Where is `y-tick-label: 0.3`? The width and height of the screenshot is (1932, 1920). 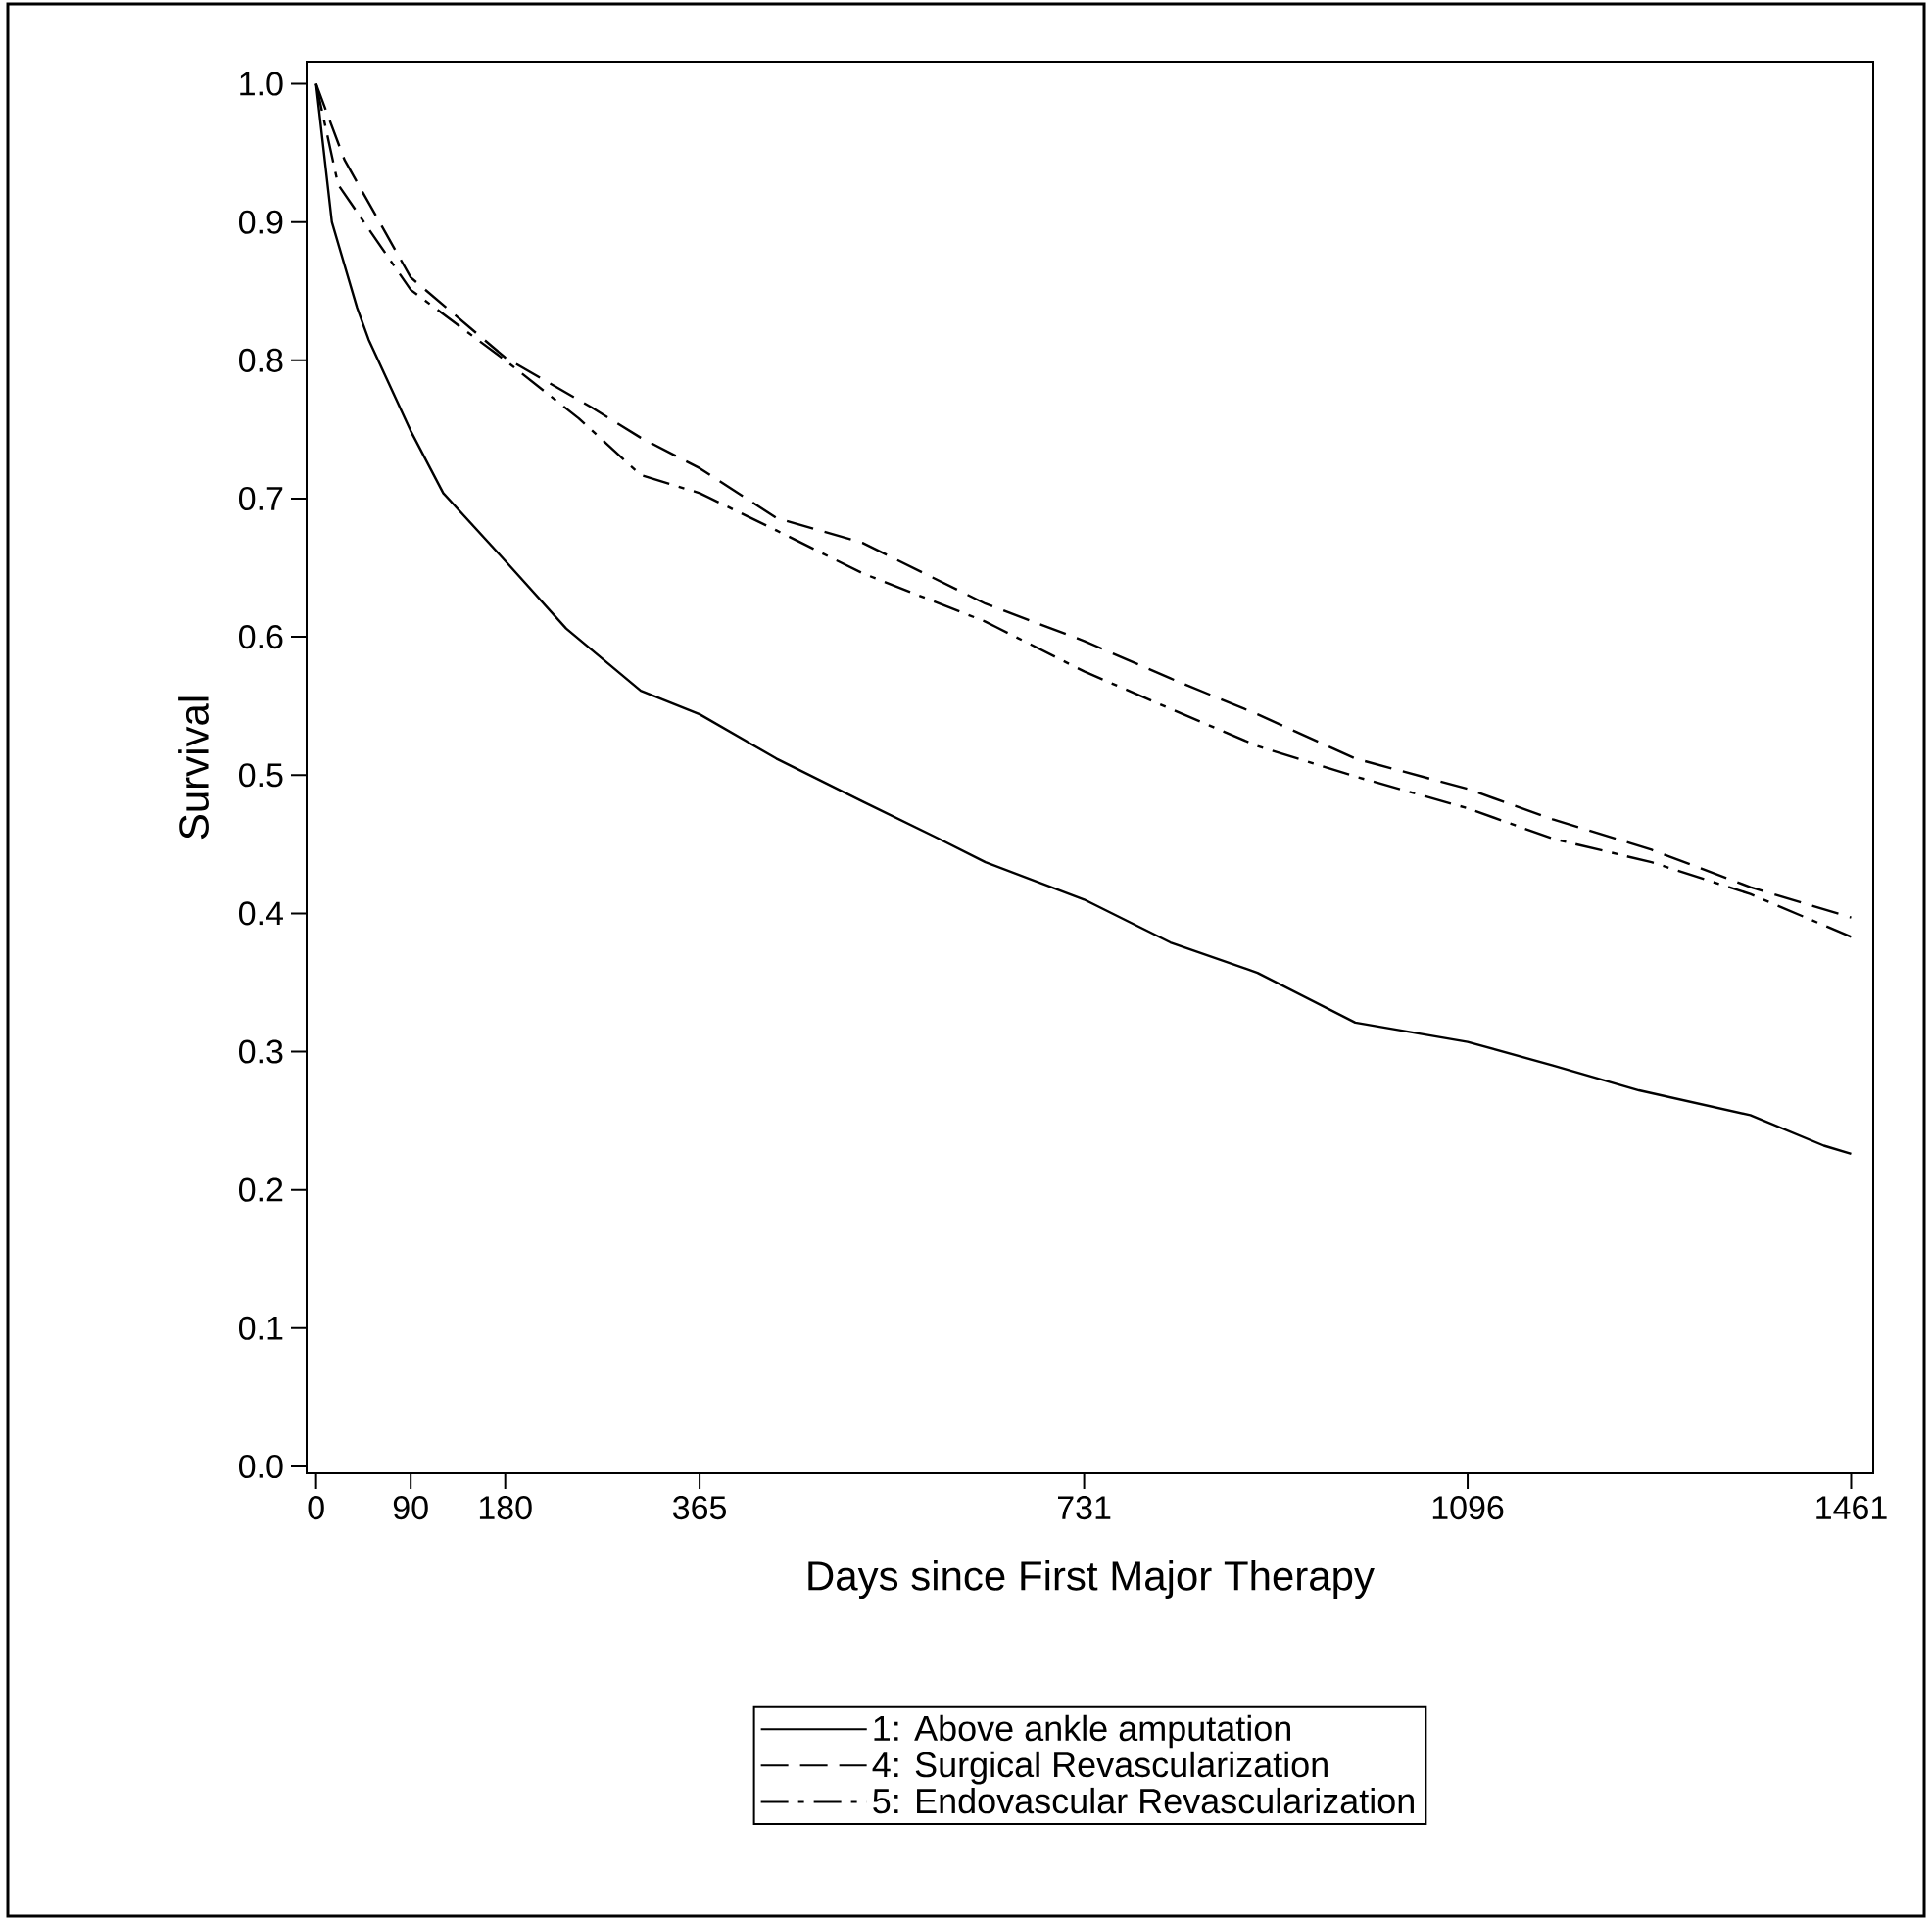 y-tick-label: 0.3 is located at coordinates (261, 1051).